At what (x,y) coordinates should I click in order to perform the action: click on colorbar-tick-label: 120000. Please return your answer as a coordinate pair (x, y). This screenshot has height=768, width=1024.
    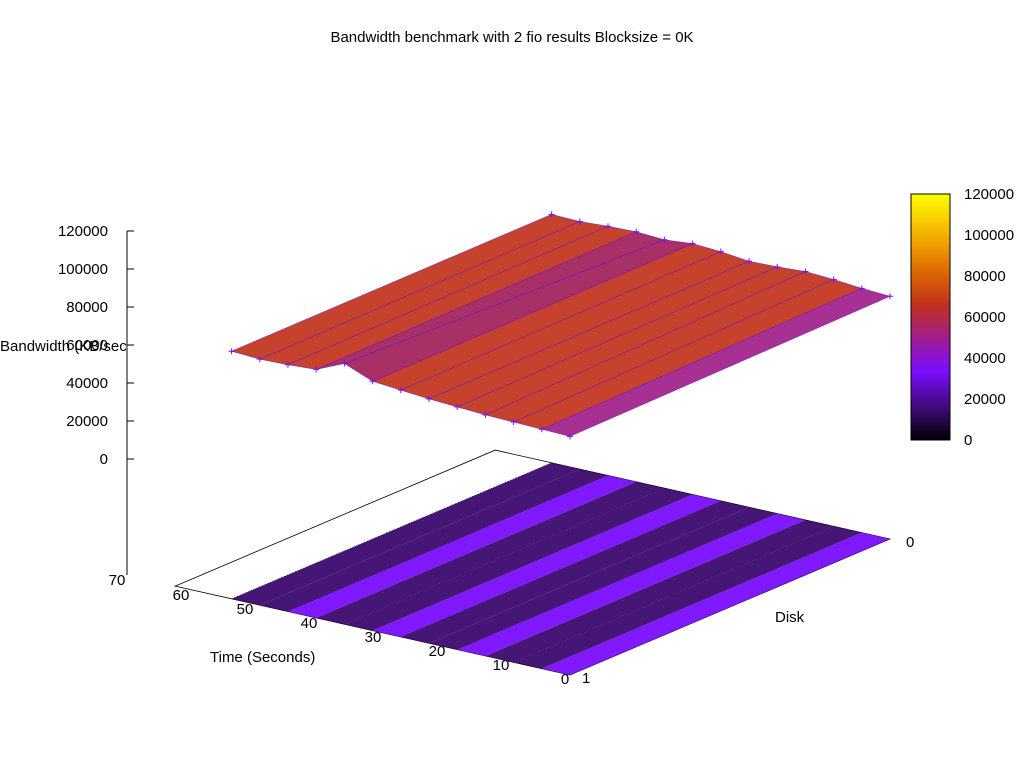
    Looking at the image, I should click on (989, 194).